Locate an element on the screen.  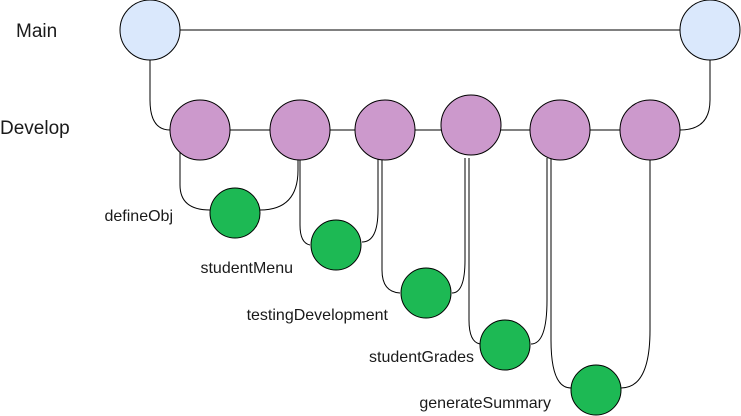
defineObj-branch-edge is located at coordinates (239, 180).